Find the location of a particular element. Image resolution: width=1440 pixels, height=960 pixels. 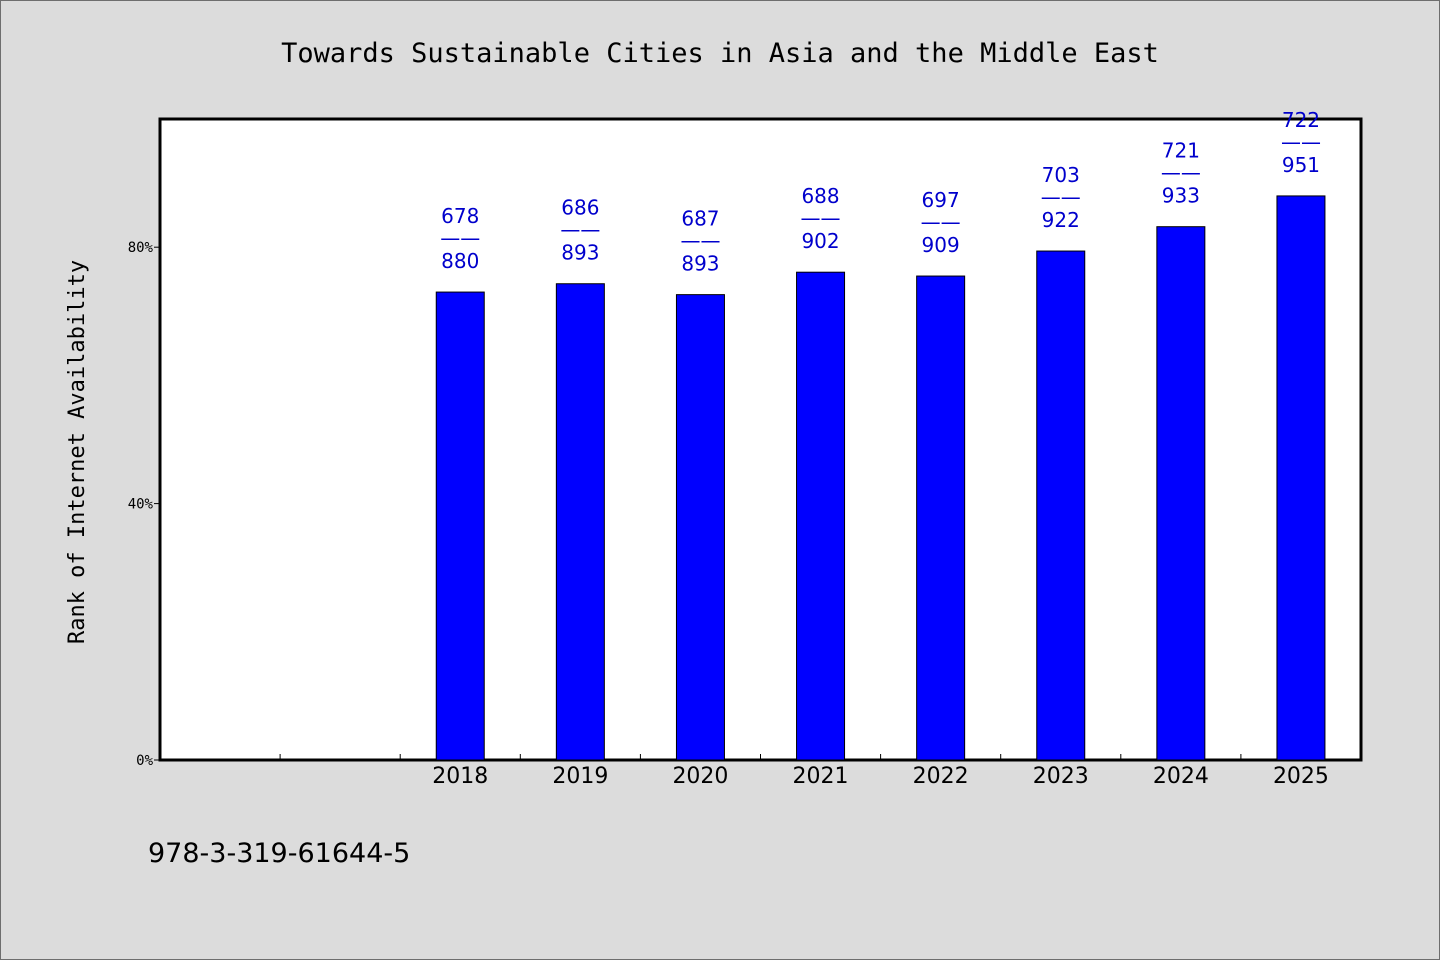

x-tick-label: 2022 is located at coordinates (941, 776).